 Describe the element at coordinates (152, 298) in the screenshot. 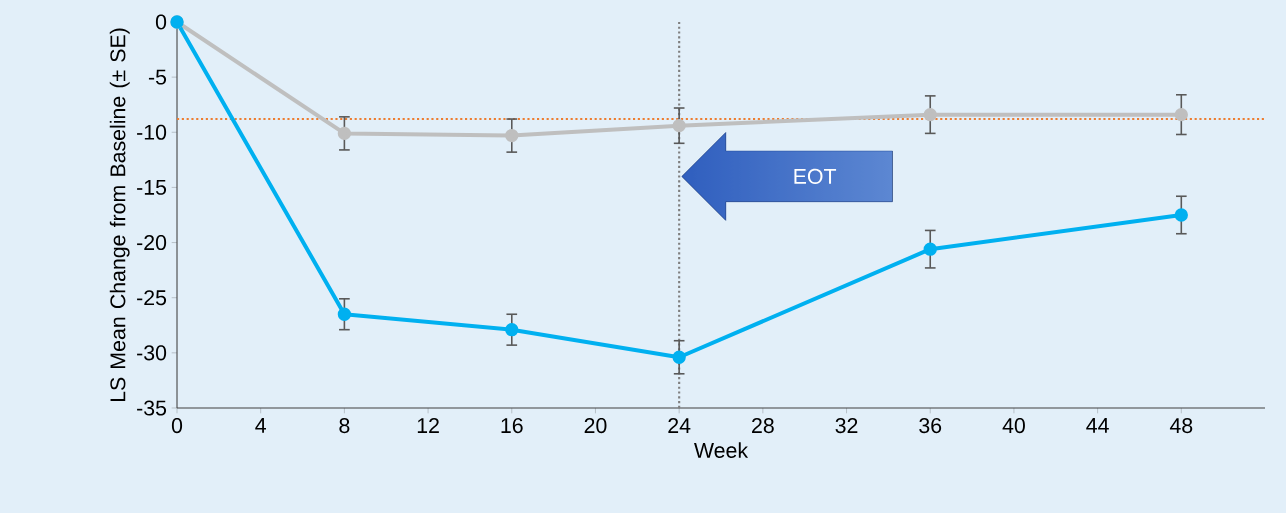

I see `y-tick-label: -25` at that location.